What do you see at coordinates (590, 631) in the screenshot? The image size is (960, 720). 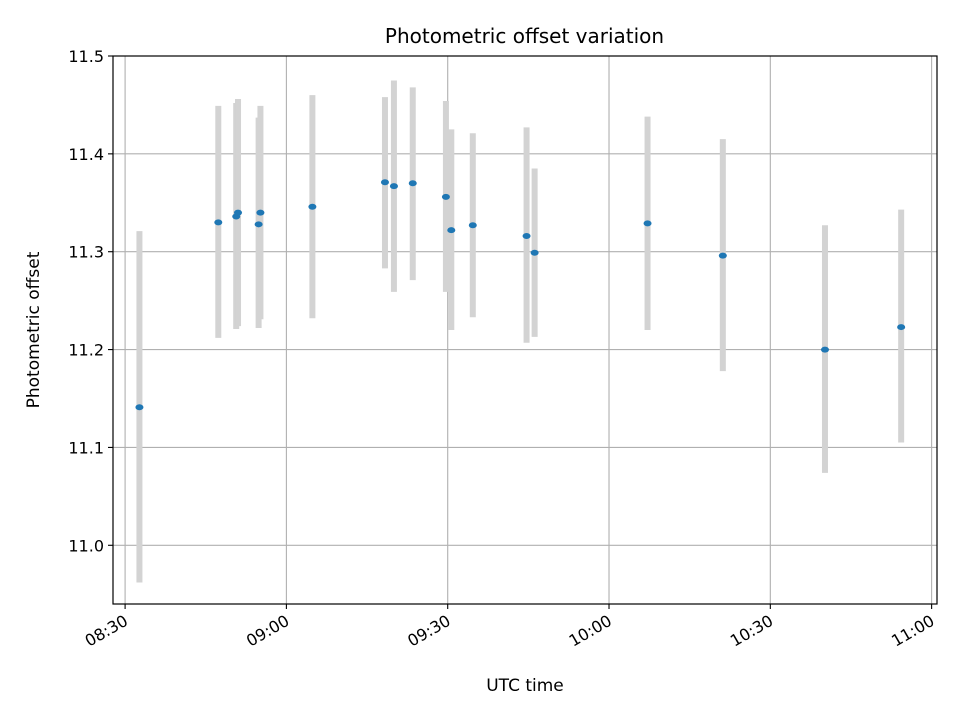 I see `x-tick-label: 10:00` at bounding box center [590, 631].